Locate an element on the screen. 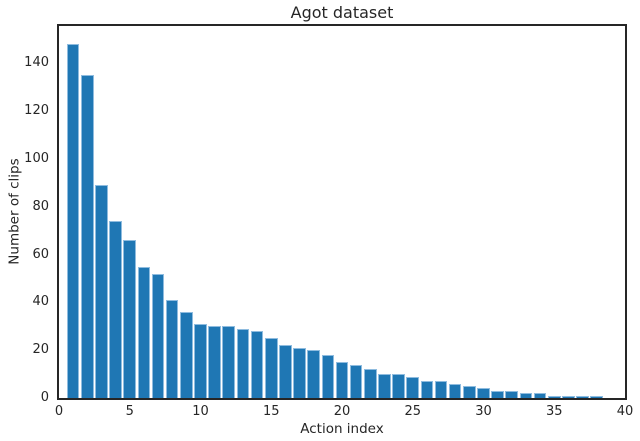  x-tick-label: 5 is located at coordinates (129, 411).